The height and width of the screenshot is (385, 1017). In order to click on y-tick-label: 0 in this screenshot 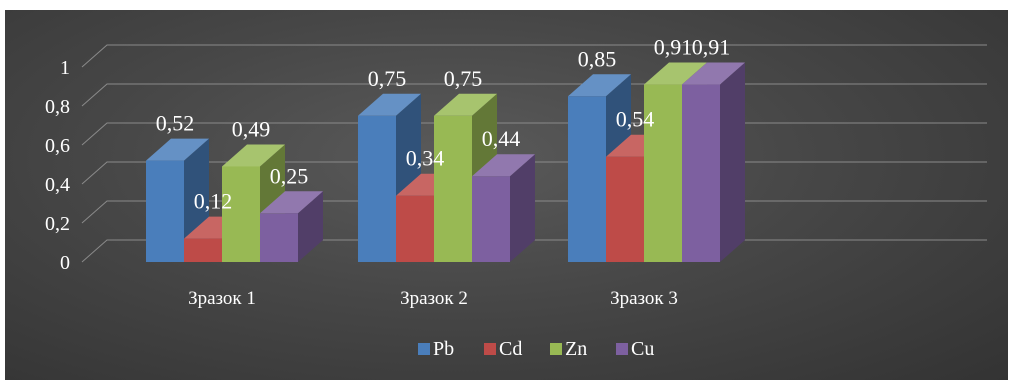, I will do `click(65, 263)`.